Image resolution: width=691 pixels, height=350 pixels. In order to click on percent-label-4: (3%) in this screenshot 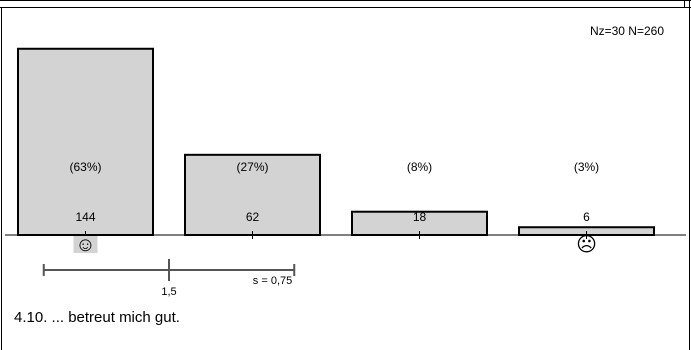, I will do `click(586, 167)`.